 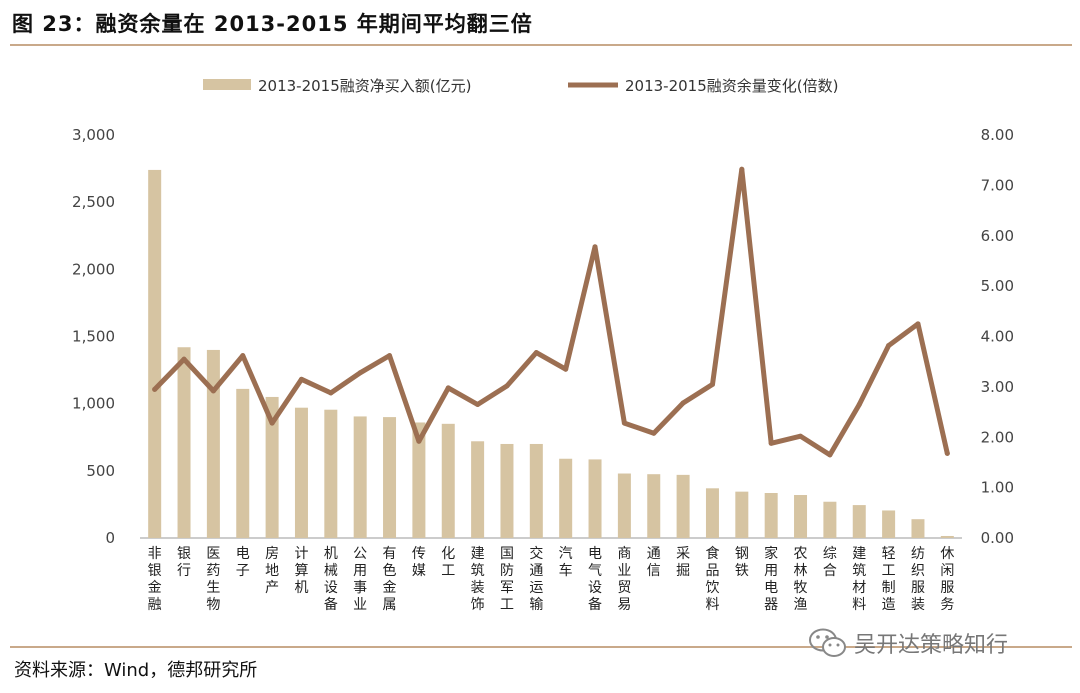 I want to click on legend-line-label: 2013-2015融资余量变化(倍数), so click(x=731, y=86).